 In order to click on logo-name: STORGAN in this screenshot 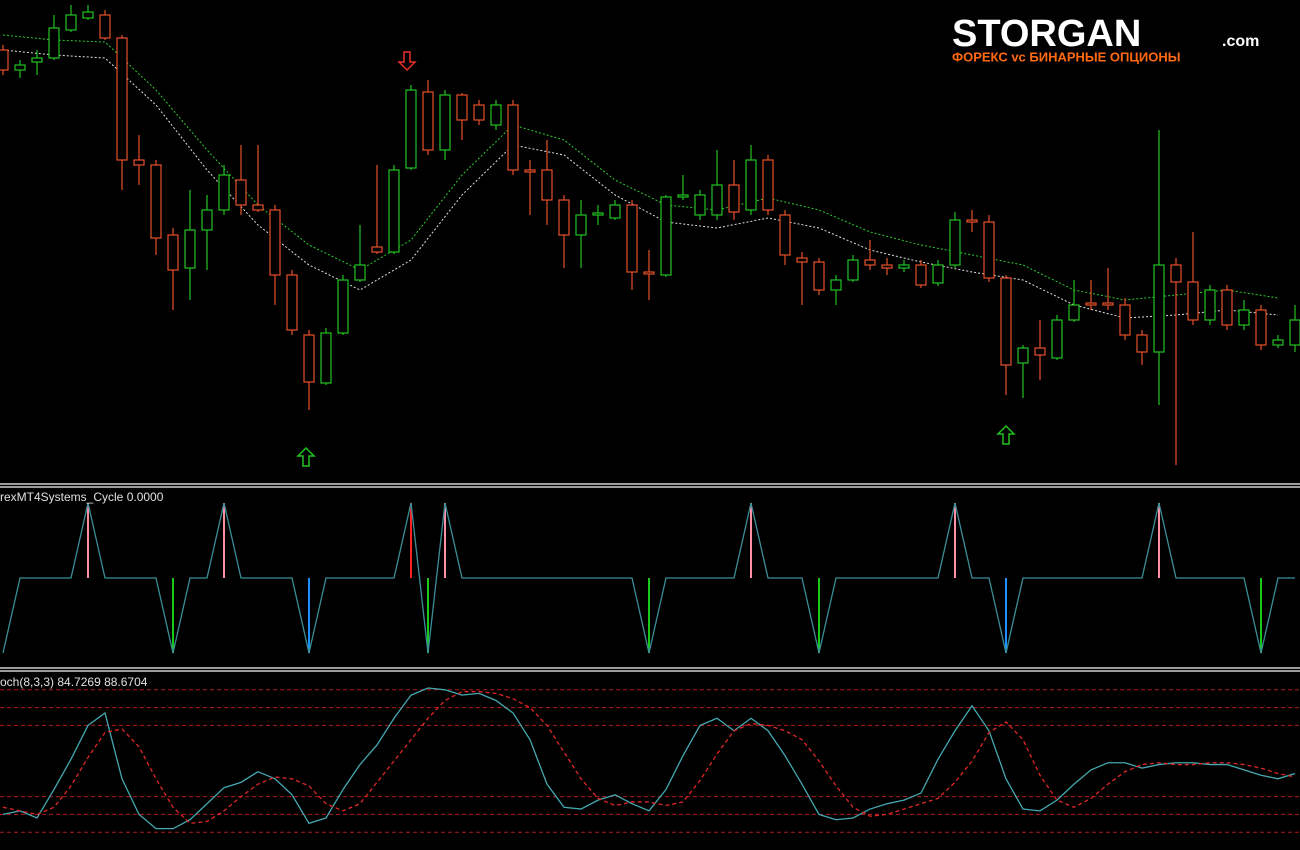, I will do `click(1046, 34)`.